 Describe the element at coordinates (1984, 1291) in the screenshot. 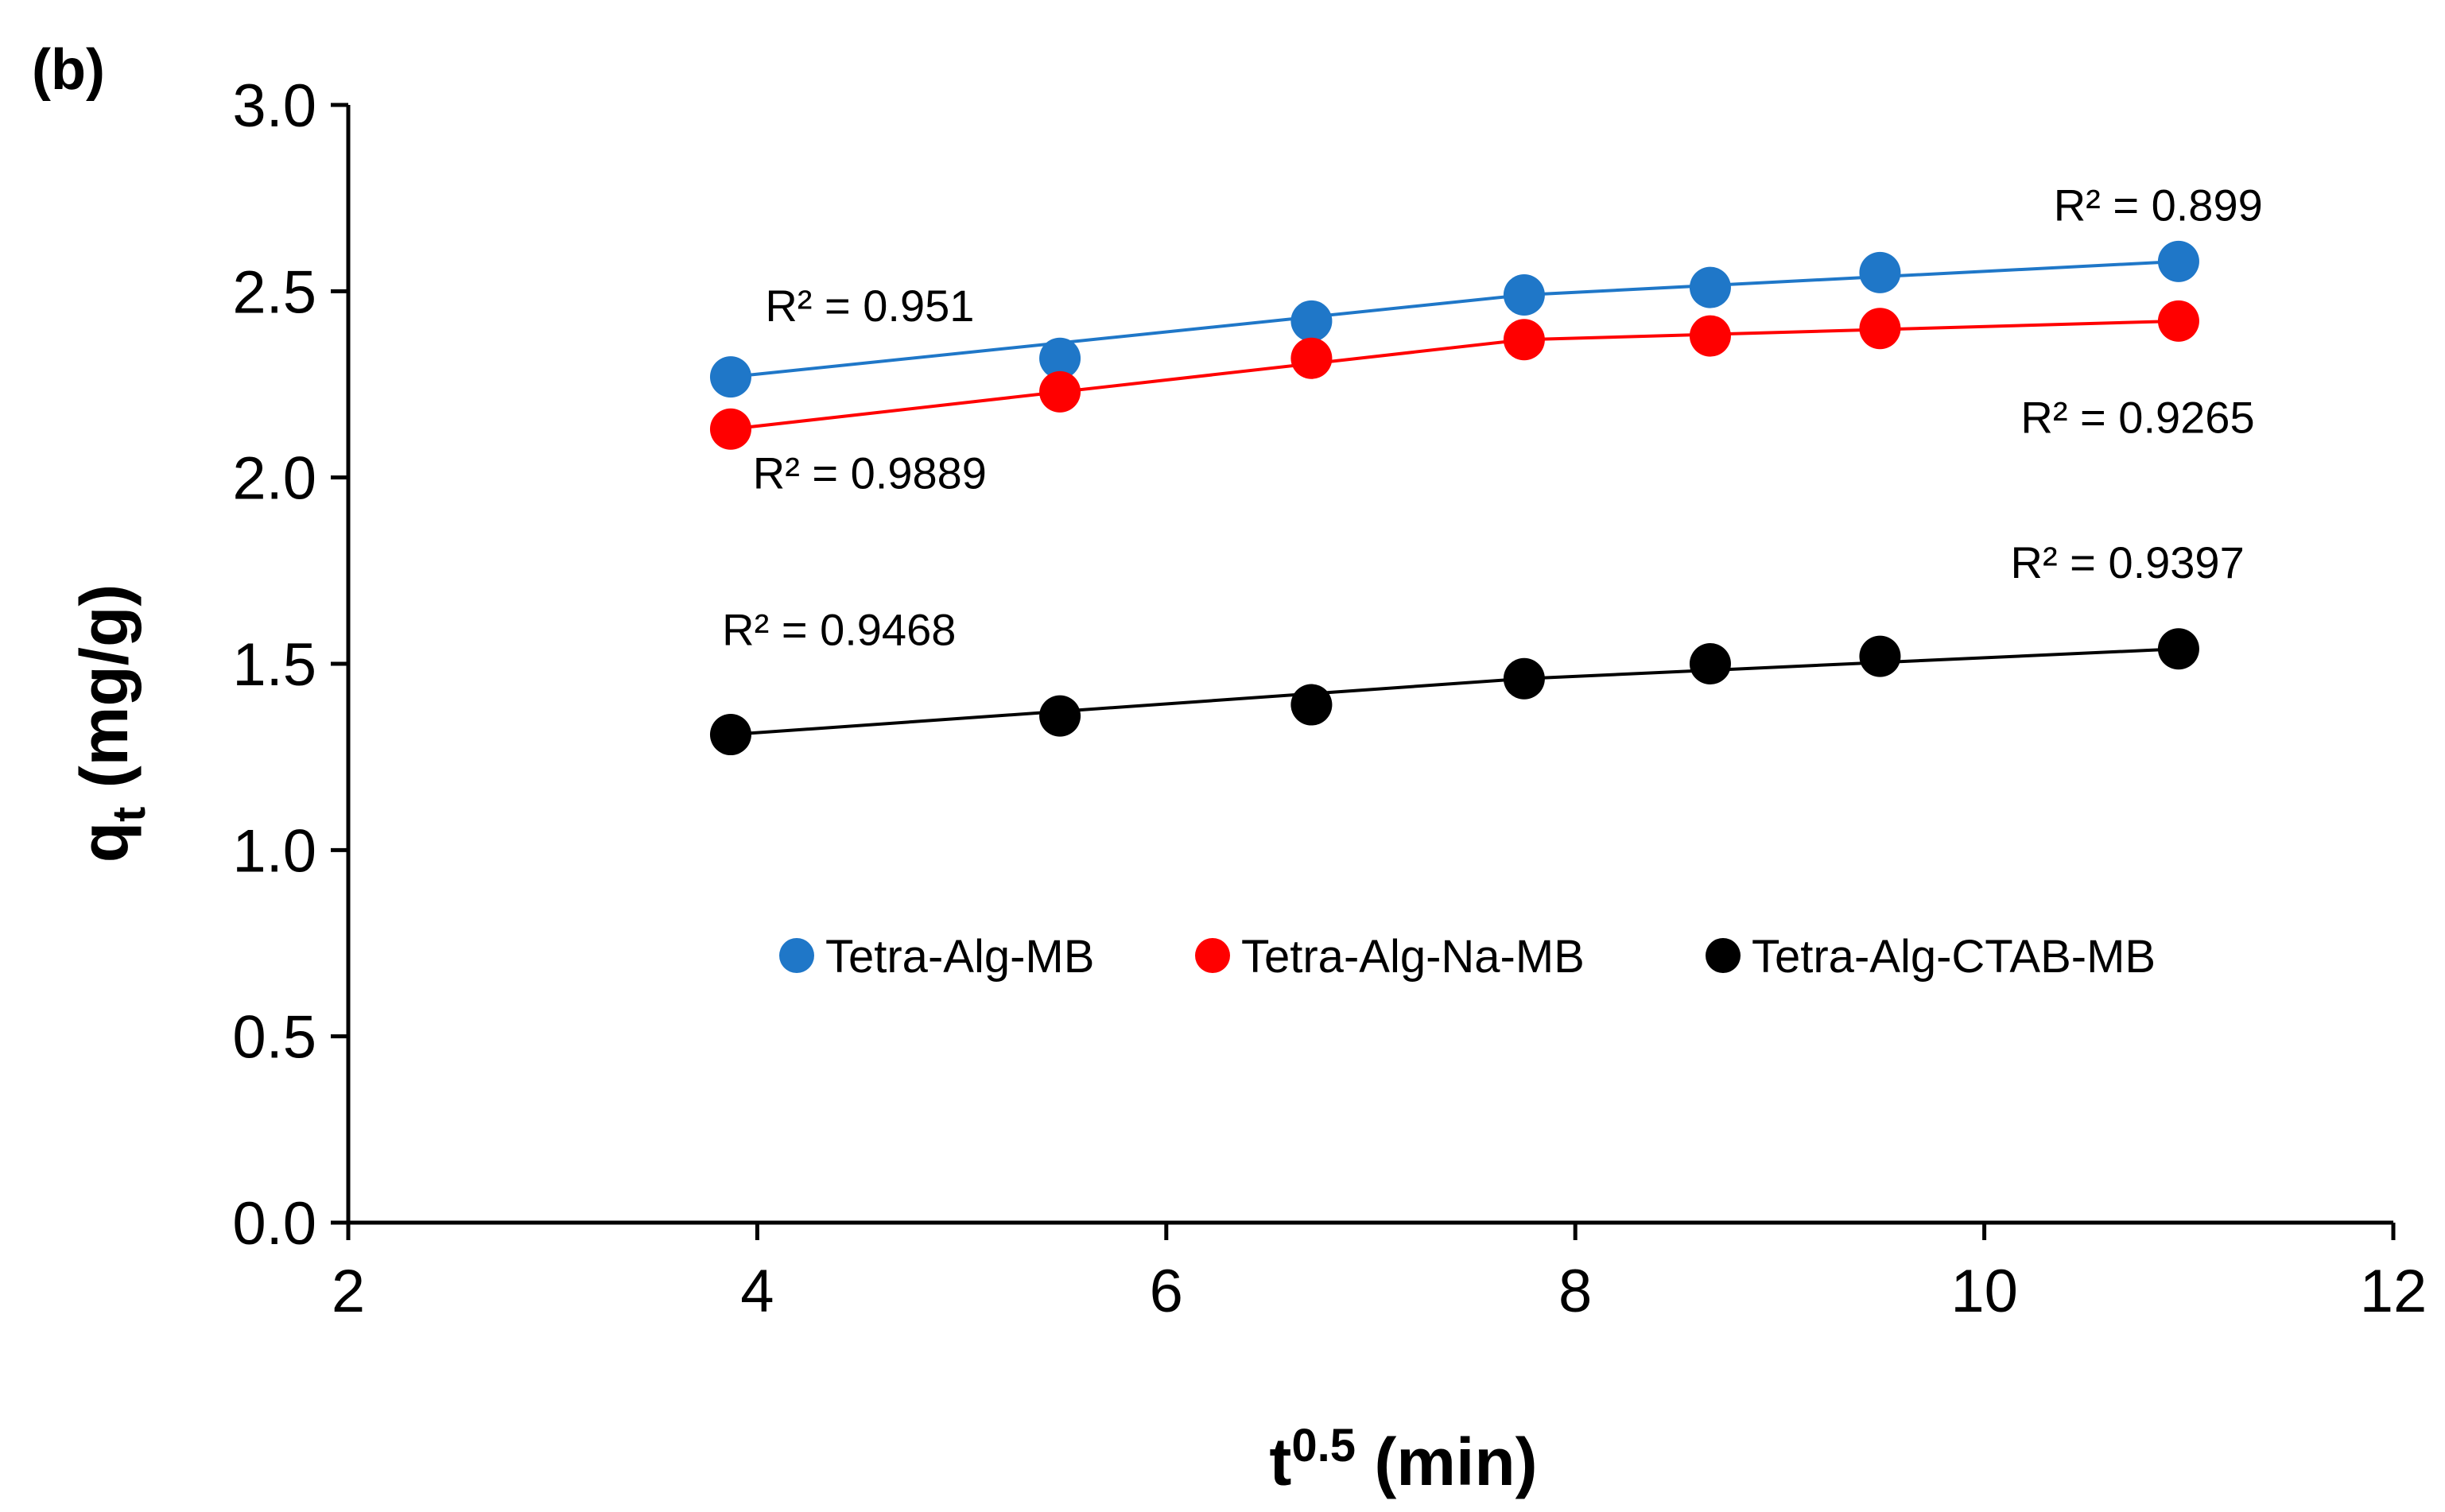

I see `x-tick-label: 10` at that location.